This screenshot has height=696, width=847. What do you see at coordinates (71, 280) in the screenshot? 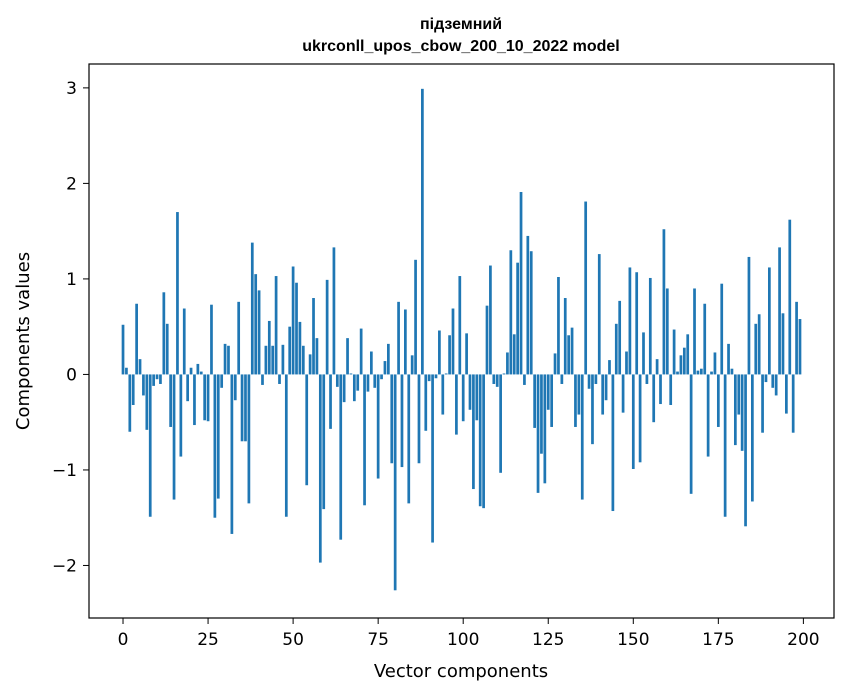
I see `y-tick-label: 1` at bounding box center [71, 280].